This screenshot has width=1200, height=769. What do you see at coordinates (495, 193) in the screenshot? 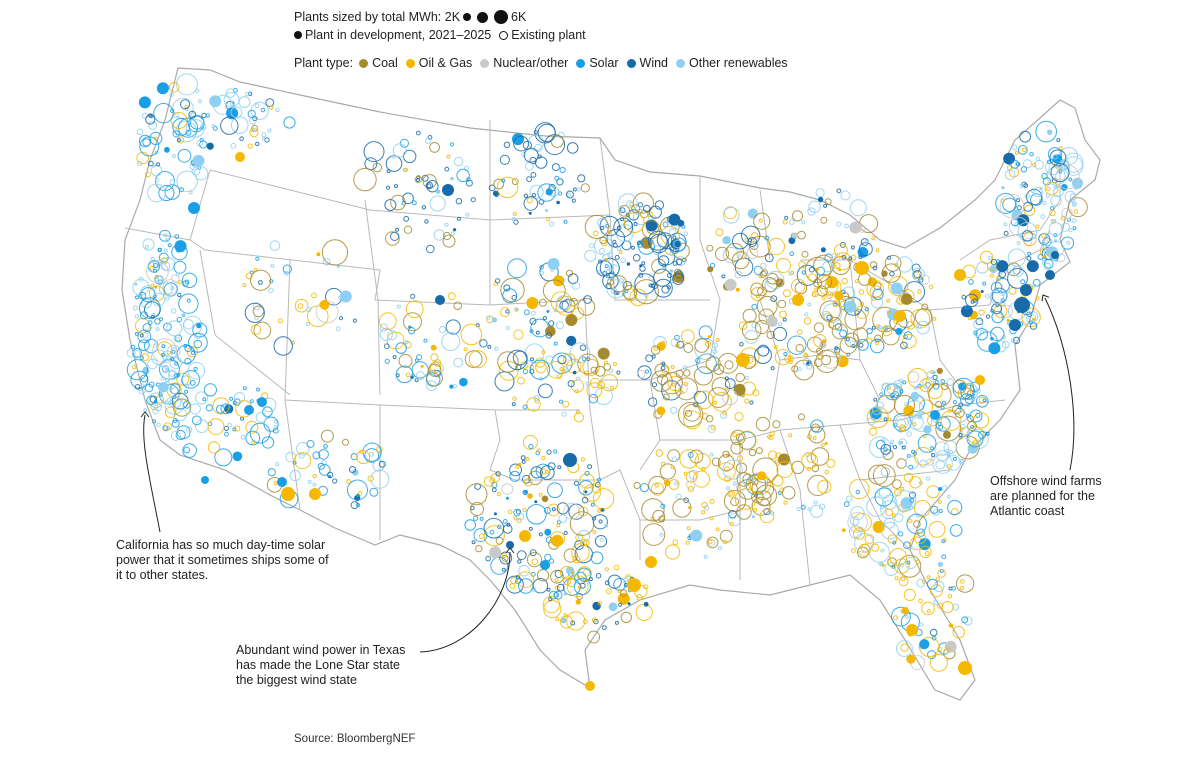
I see `wind-plant-development` at bounding box center [495, 193].